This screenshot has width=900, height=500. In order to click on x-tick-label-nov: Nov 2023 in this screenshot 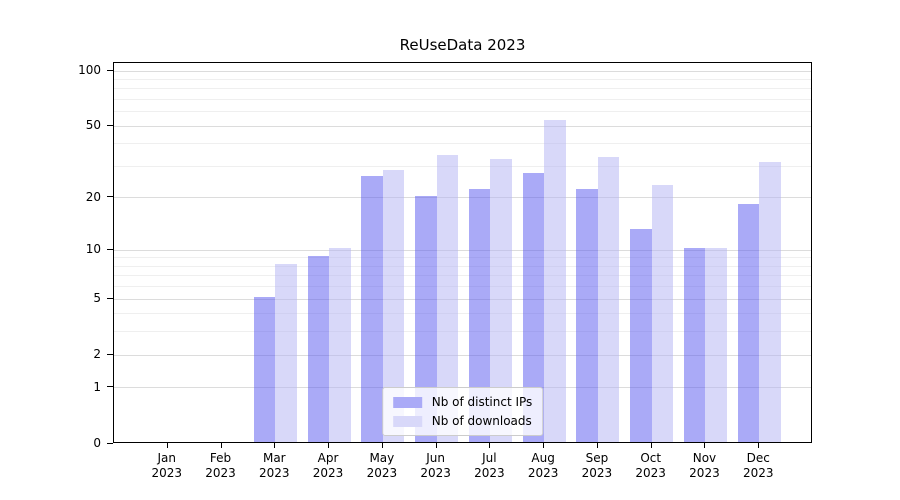, I will do `click(704, 466)`.